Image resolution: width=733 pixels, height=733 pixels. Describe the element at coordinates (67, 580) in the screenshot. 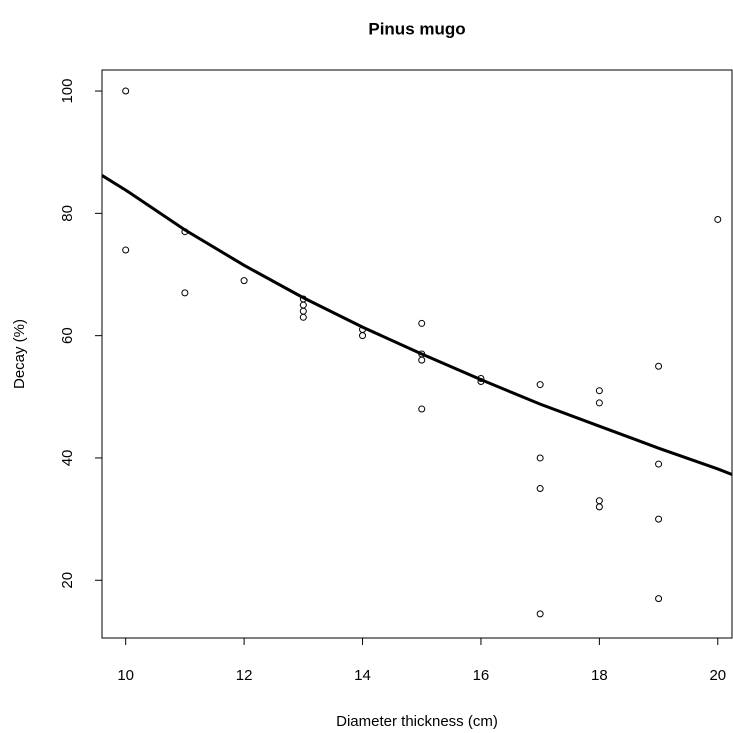

I see `y-tick-label: 20` at that location.